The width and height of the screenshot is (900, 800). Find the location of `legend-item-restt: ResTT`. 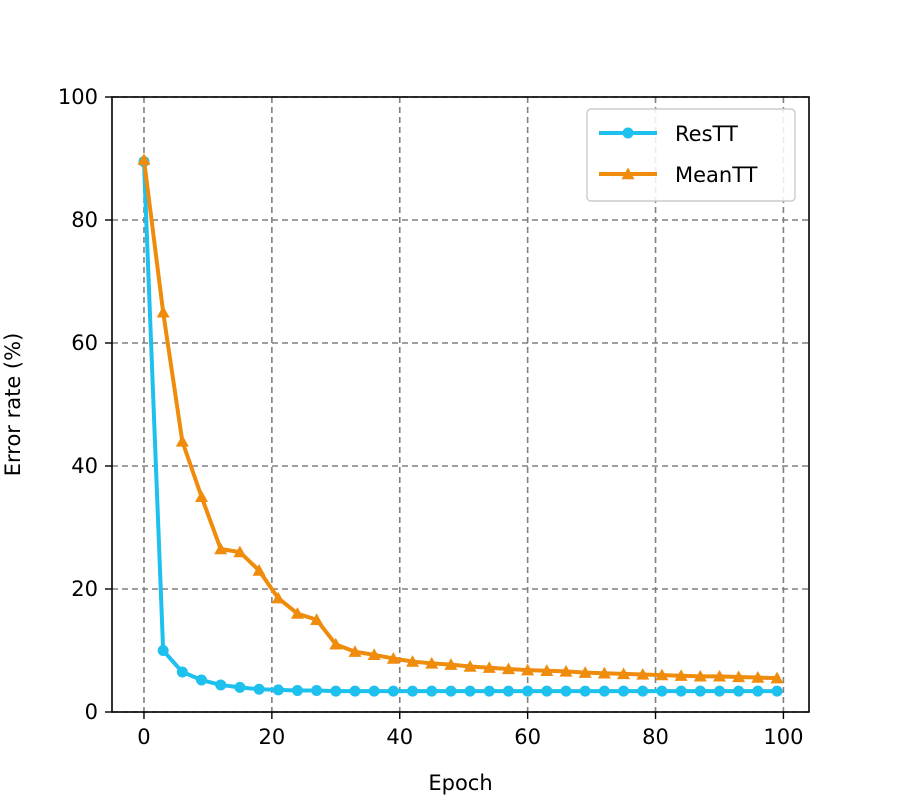

legend-item-restt: ResTT is located at coordinates (668, 134).